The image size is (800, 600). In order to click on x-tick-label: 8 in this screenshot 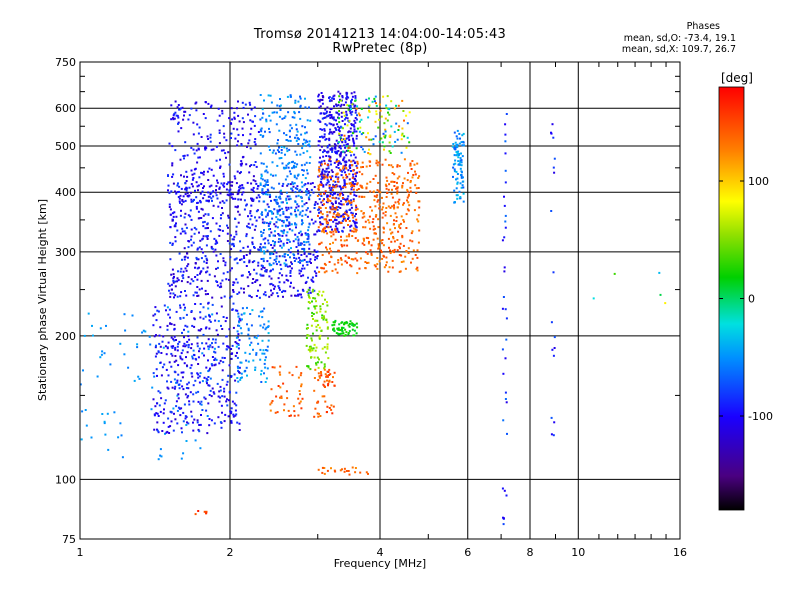, I will do `click(530, 552)`.